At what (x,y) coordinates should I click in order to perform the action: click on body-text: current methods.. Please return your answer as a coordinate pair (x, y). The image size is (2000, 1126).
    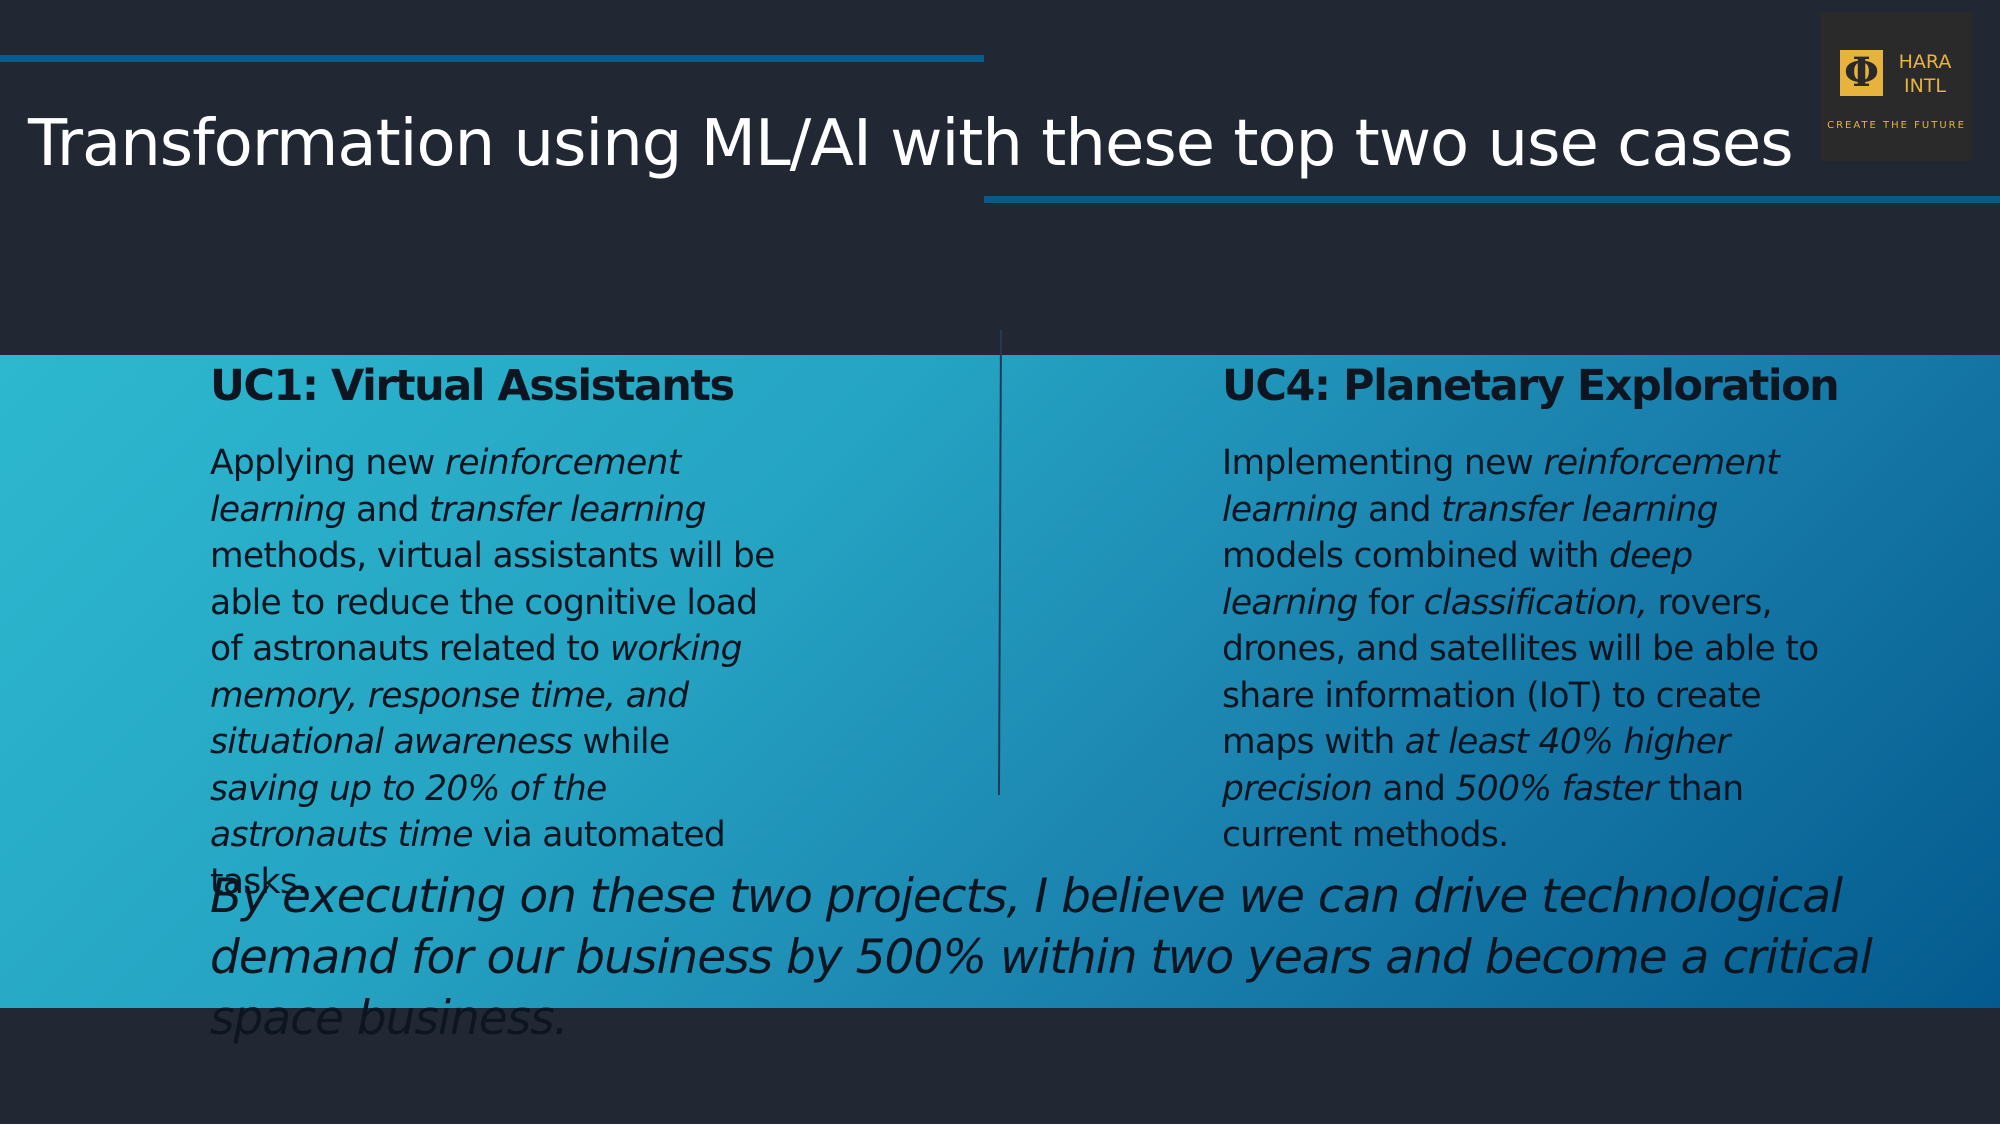
    Looking at the image, I should click on (1365, 835).